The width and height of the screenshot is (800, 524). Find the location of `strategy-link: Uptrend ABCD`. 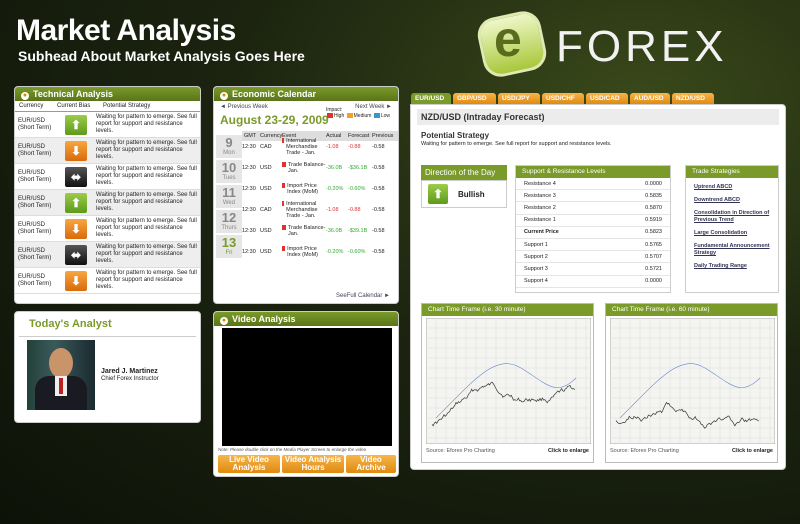

strategy-link: Uptrend ABCD is located at coordinates (713, 187).